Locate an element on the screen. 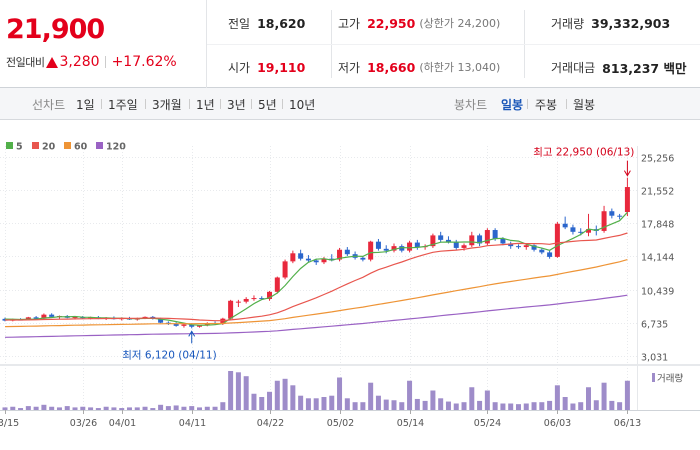  tab-5y: 5년 is located at coordinates (267, 105).